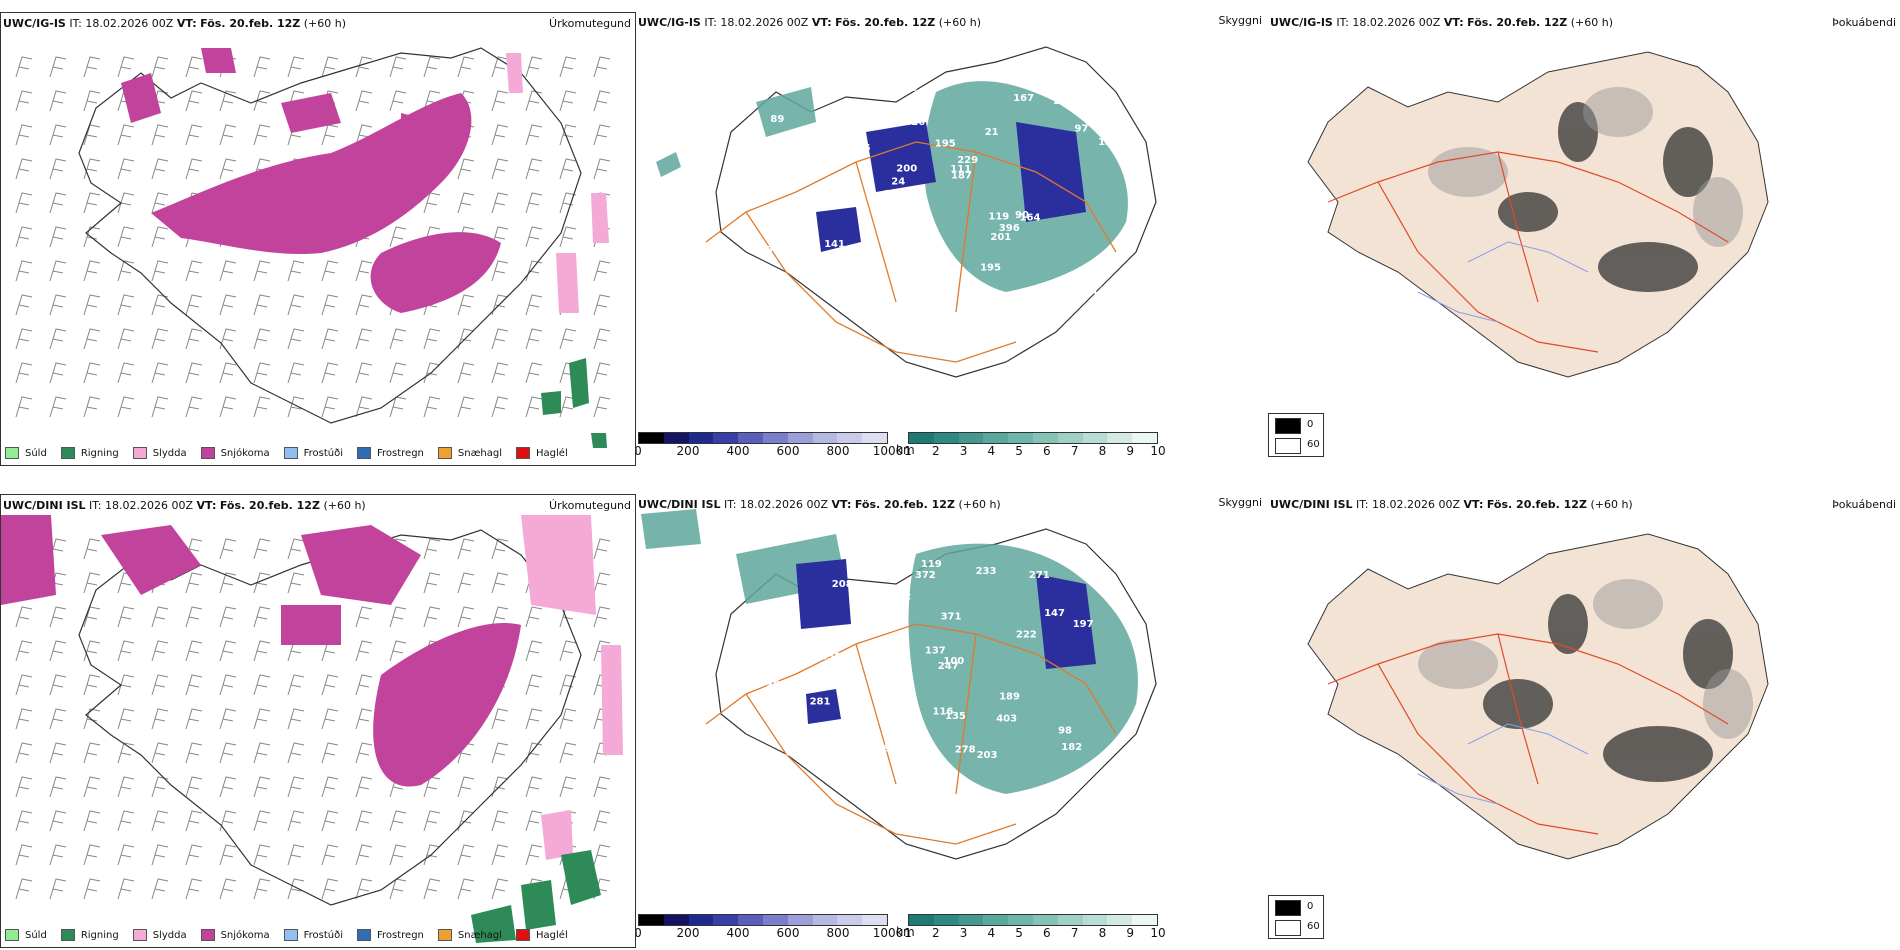 The image size is (1900, 950). Describe the element at coordinates (1296, 435) in the screenshot. I see `fog-legend: 0 60` at that location.